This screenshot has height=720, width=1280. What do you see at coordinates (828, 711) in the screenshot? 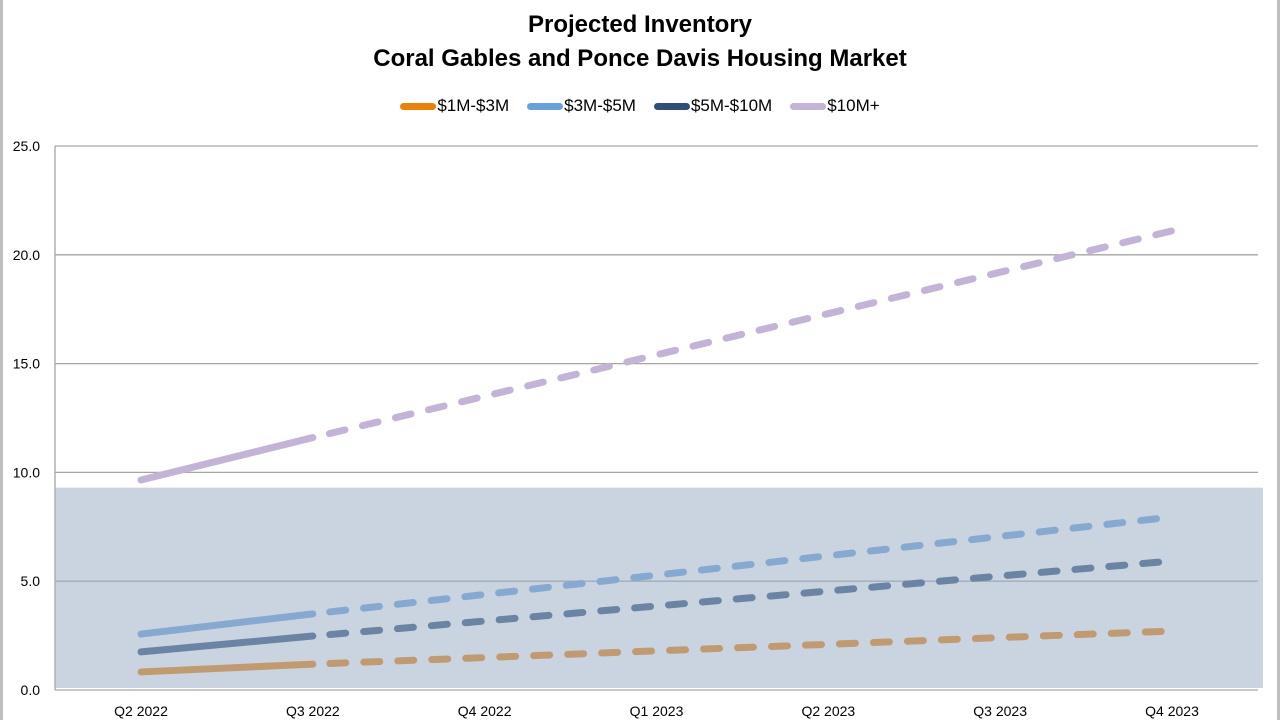
I see `x-tick-label: Q2 2023` at bounding box center [828, 711].